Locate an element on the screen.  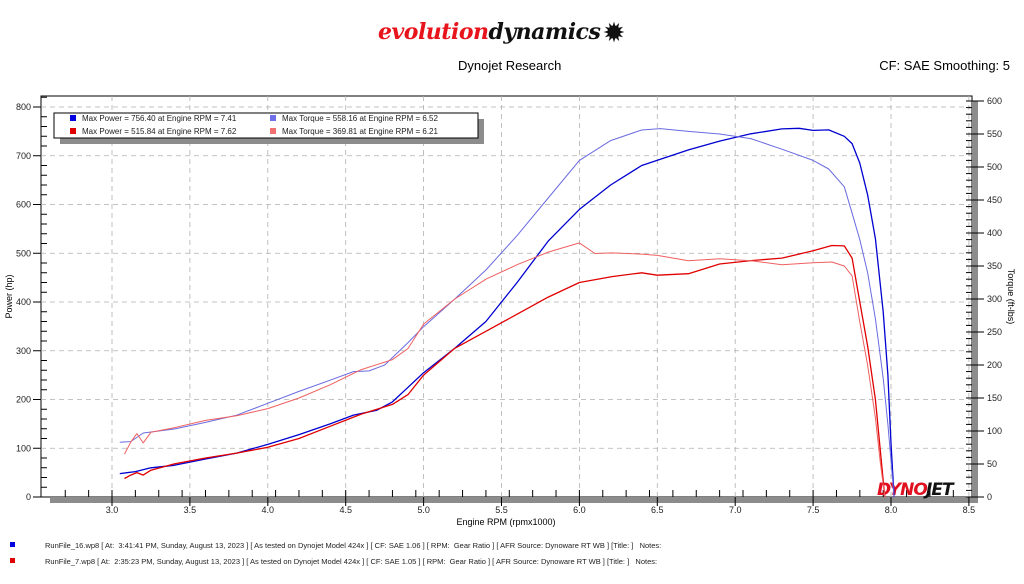
svg-text: 4.0 is located at coordinates (268, 510).